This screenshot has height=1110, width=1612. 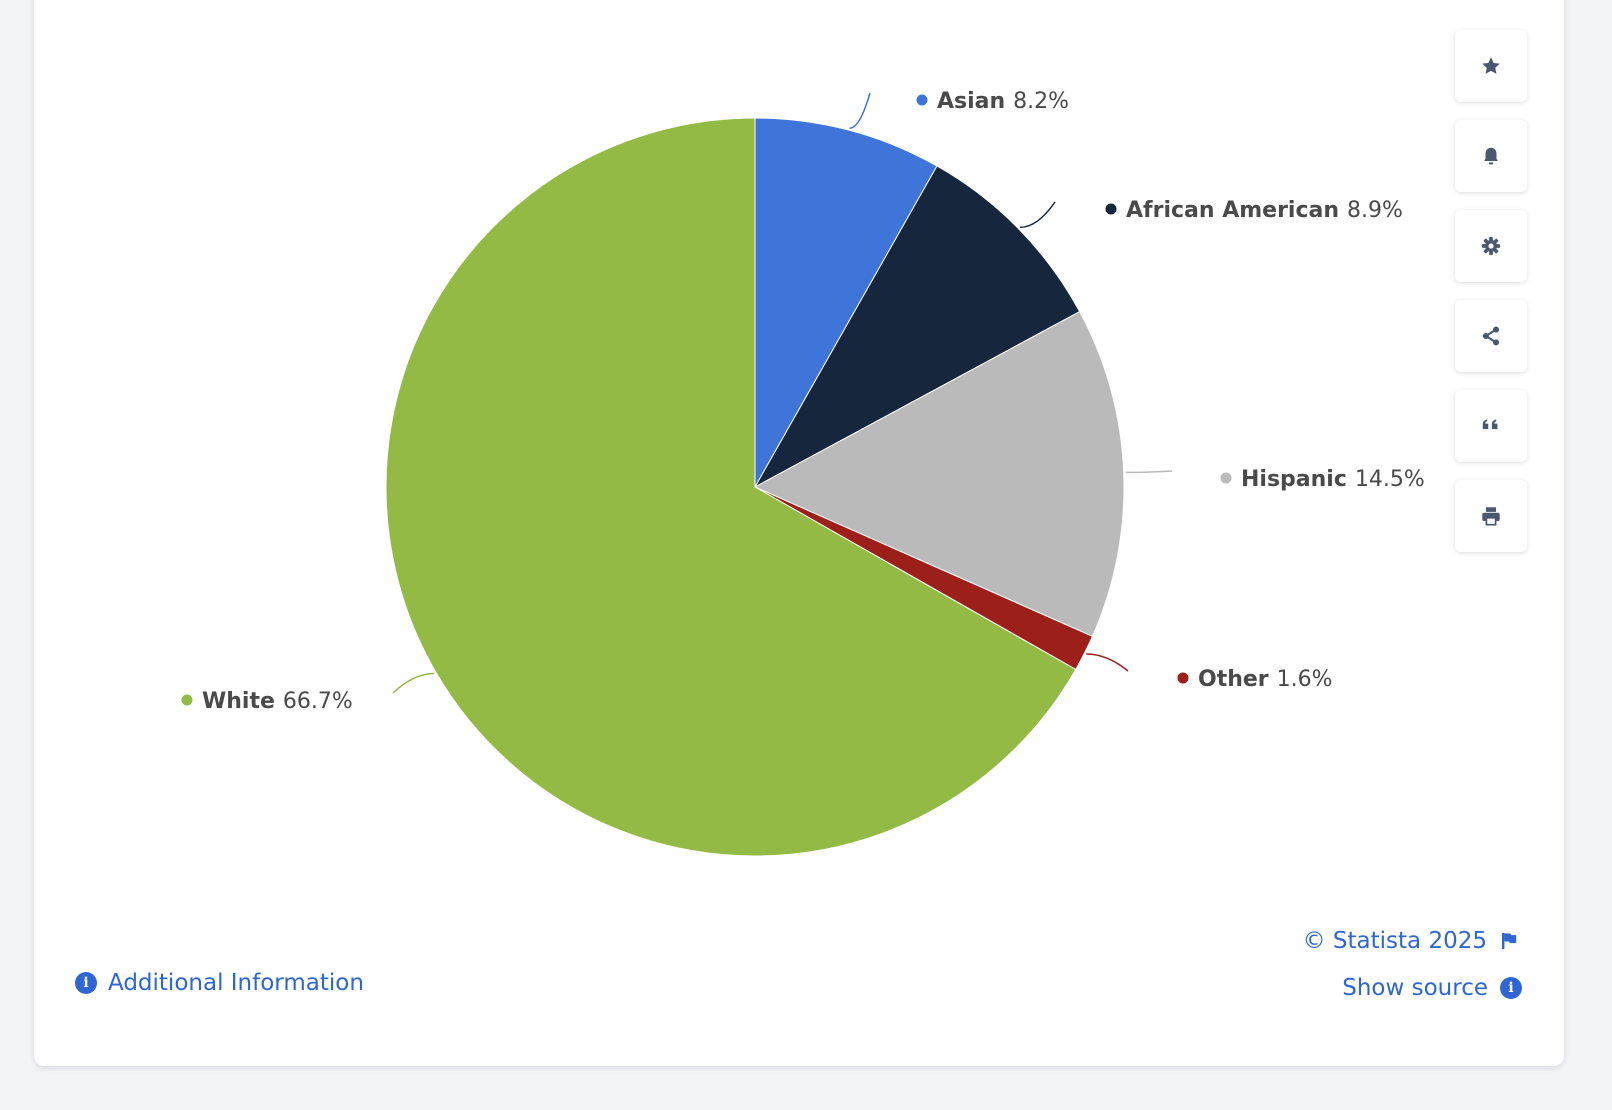 I want to click on legend-marker-hispanic, so click(x=1226, y=478).